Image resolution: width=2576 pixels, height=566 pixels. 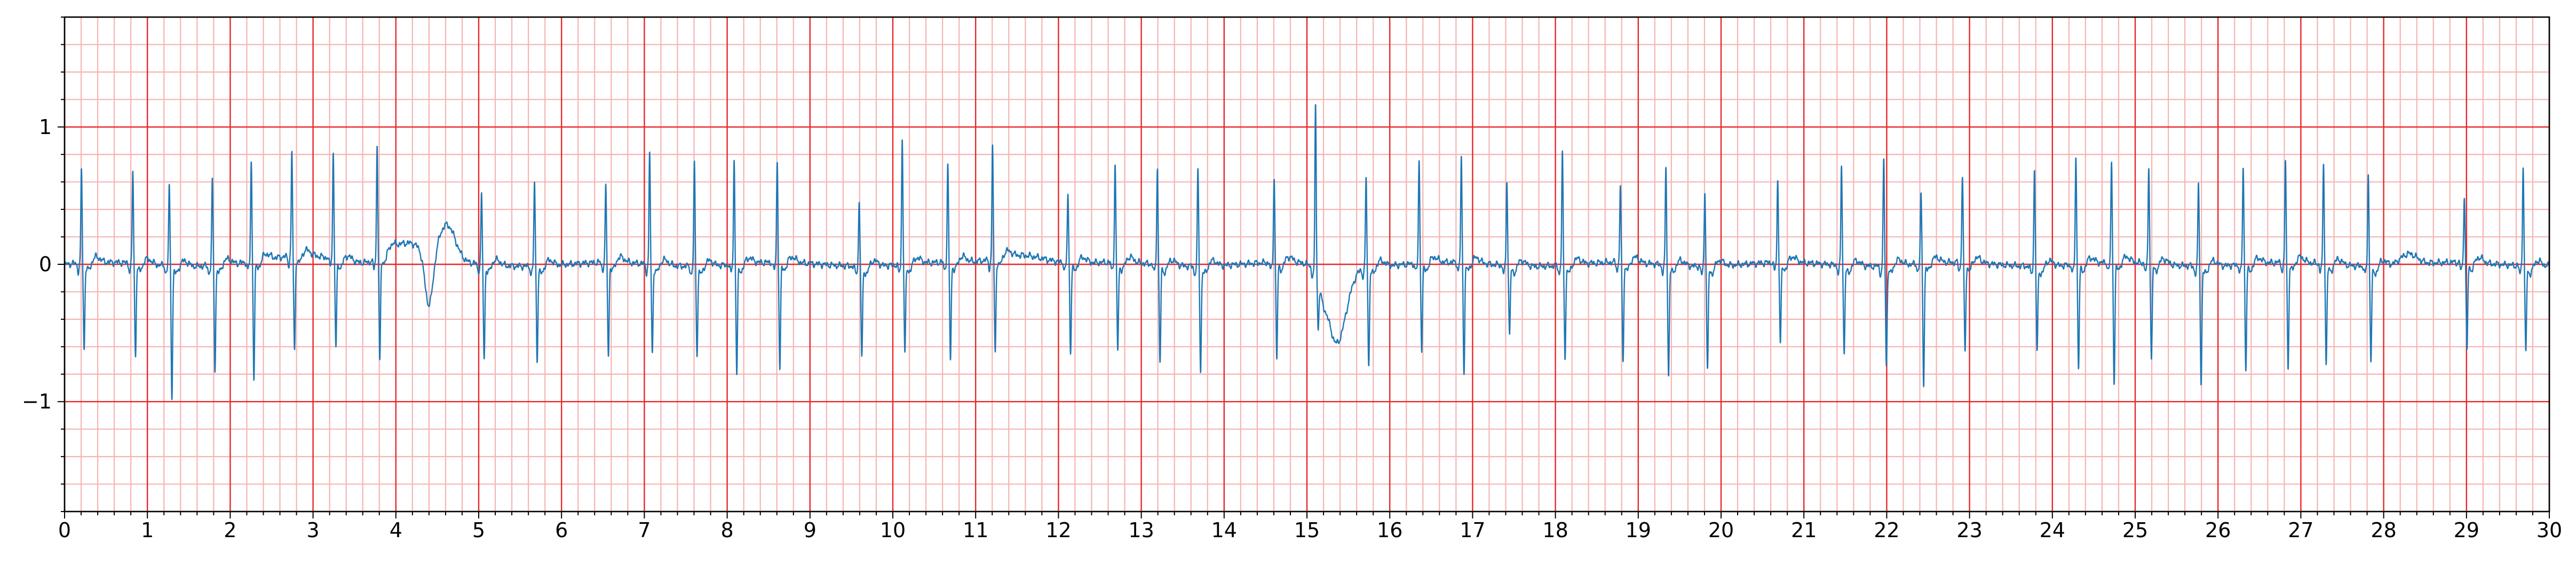 What do you see at coordinates (1886, 530) in the screenshot?
I see `x-tick-label: 22` at bounding box center [1886, 530].